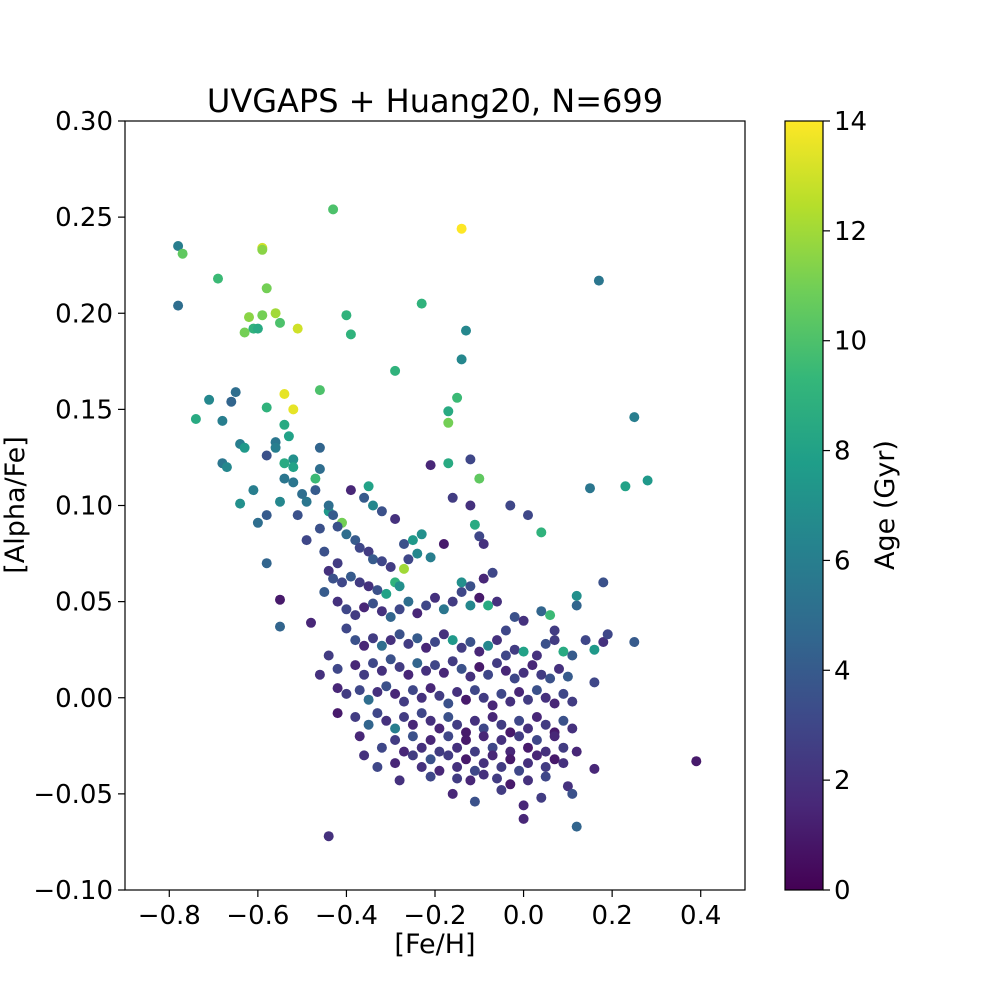 Image resolution: width=1000 pixels, height=1000 pixels. What do you see at coordinates (434, 944) in the screenshot?
I see `x-axis-label: [Fe/H]` at bounding box center [434, 944].